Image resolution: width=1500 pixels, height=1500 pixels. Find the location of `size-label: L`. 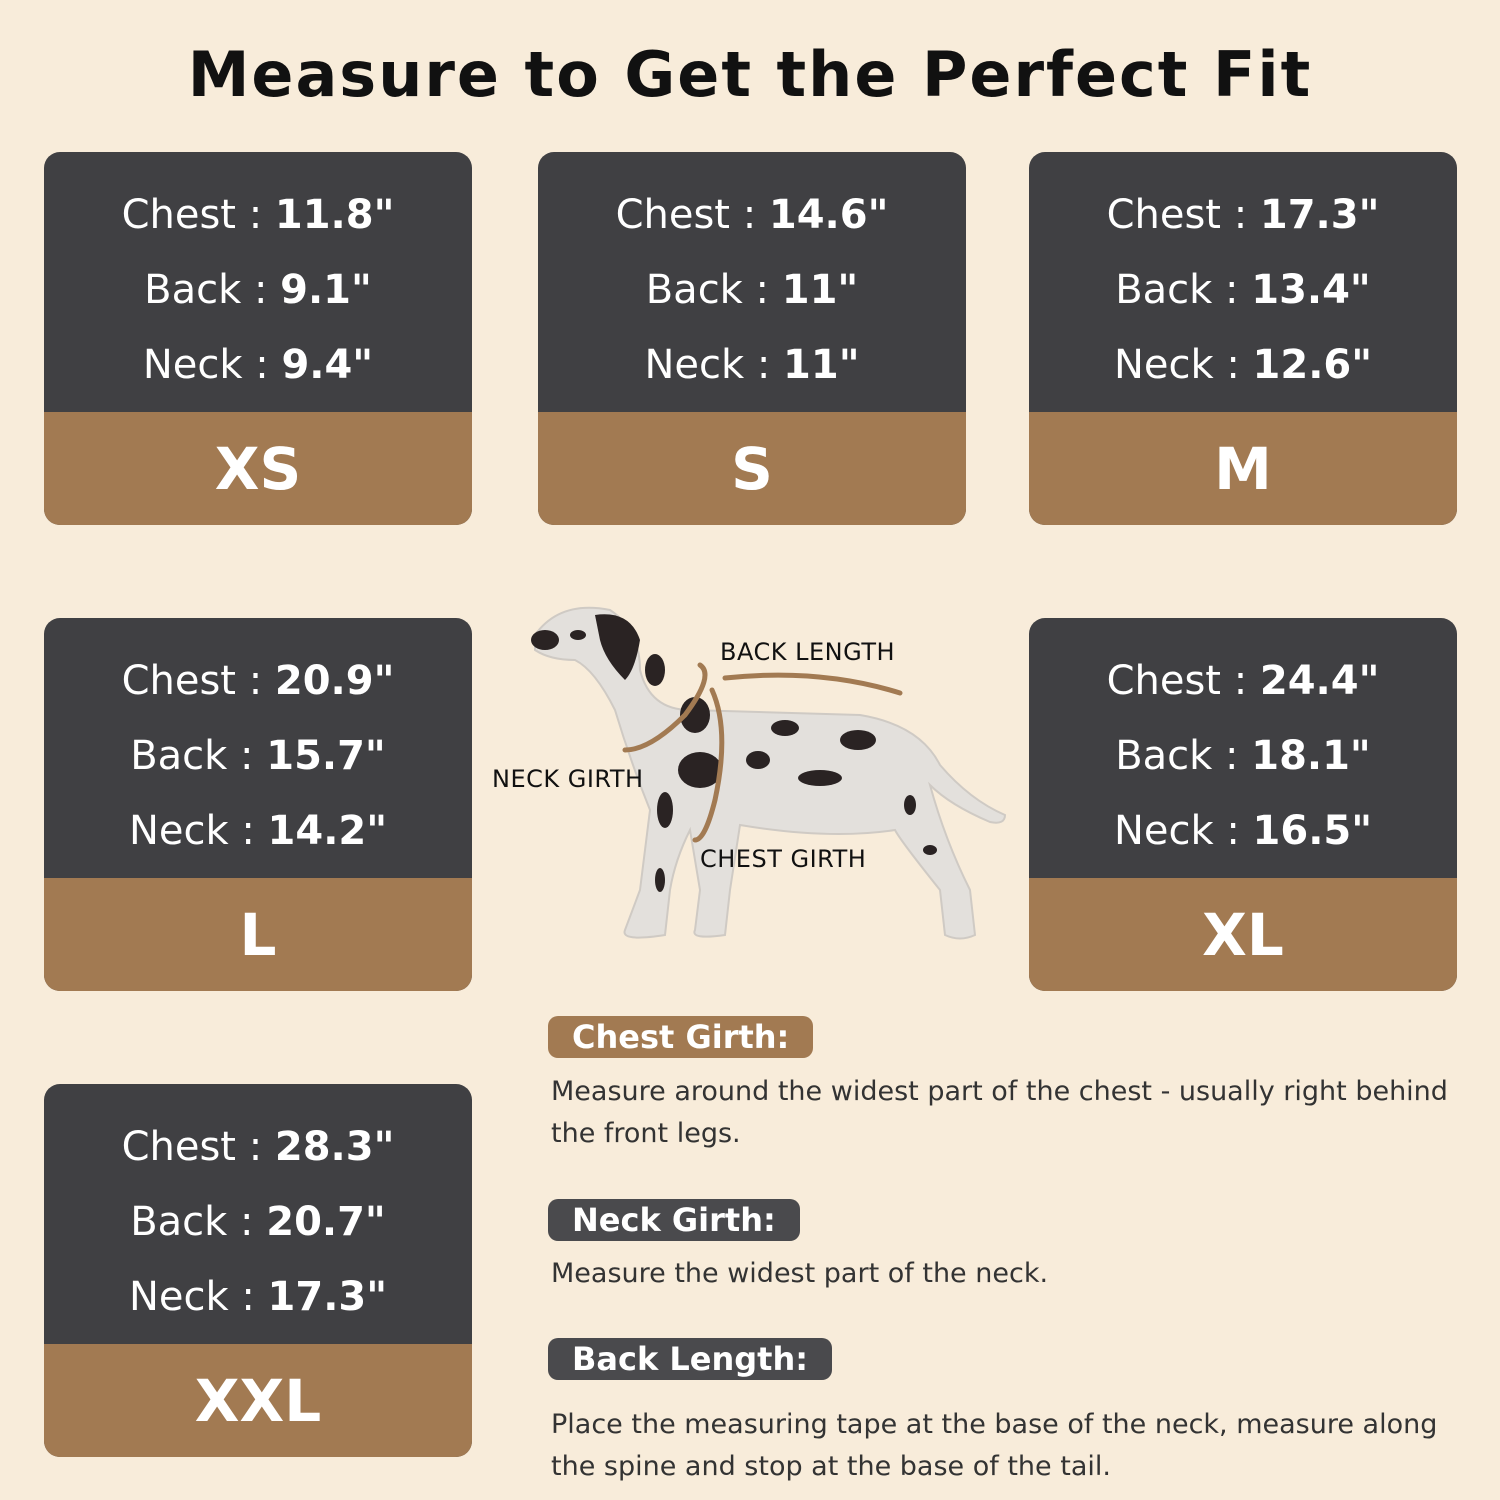

size-label: L is located at coordinates (258, 934).